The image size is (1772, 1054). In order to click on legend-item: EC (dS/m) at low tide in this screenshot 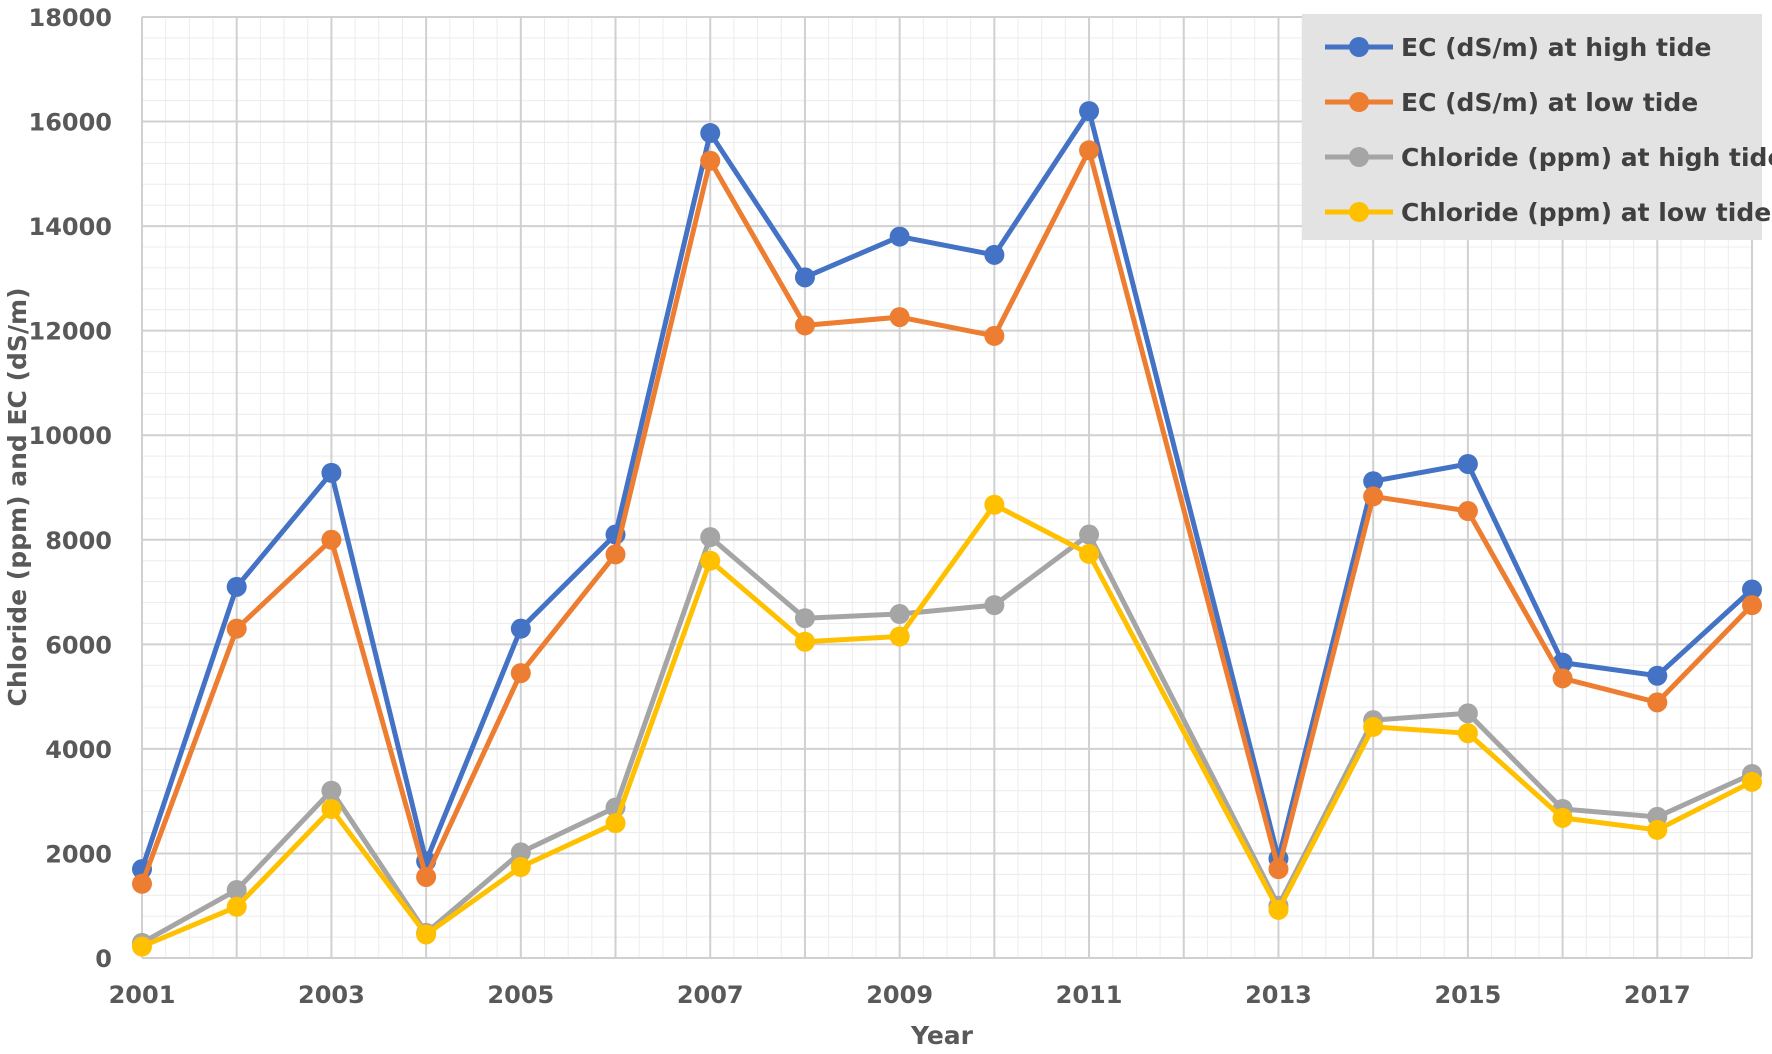, I will do `click(1511, 102)`.